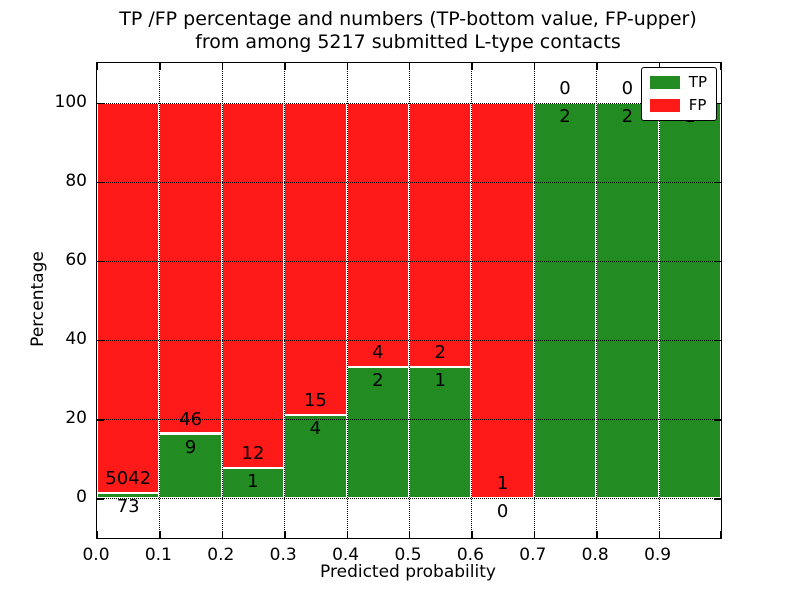  I want to click on y-tick-label: 40, so click(76, 339).